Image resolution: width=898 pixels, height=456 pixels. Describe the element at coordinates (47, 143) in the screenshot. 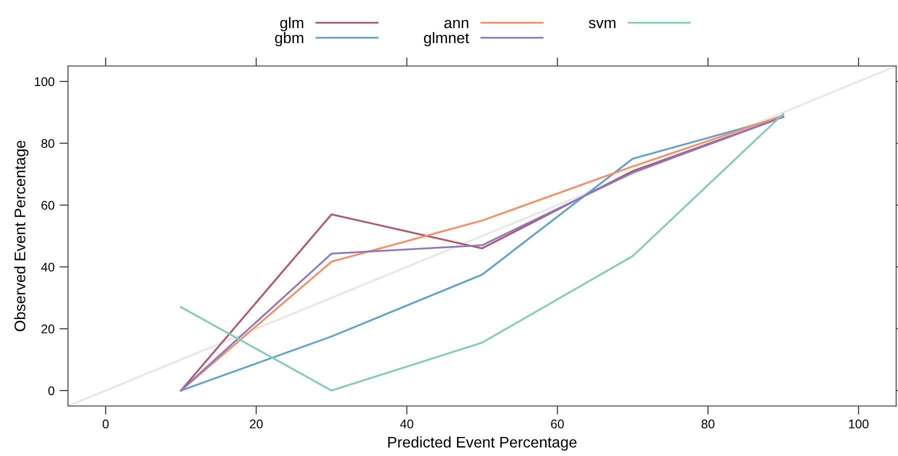

I see `y-tick-label: 80` at that location.